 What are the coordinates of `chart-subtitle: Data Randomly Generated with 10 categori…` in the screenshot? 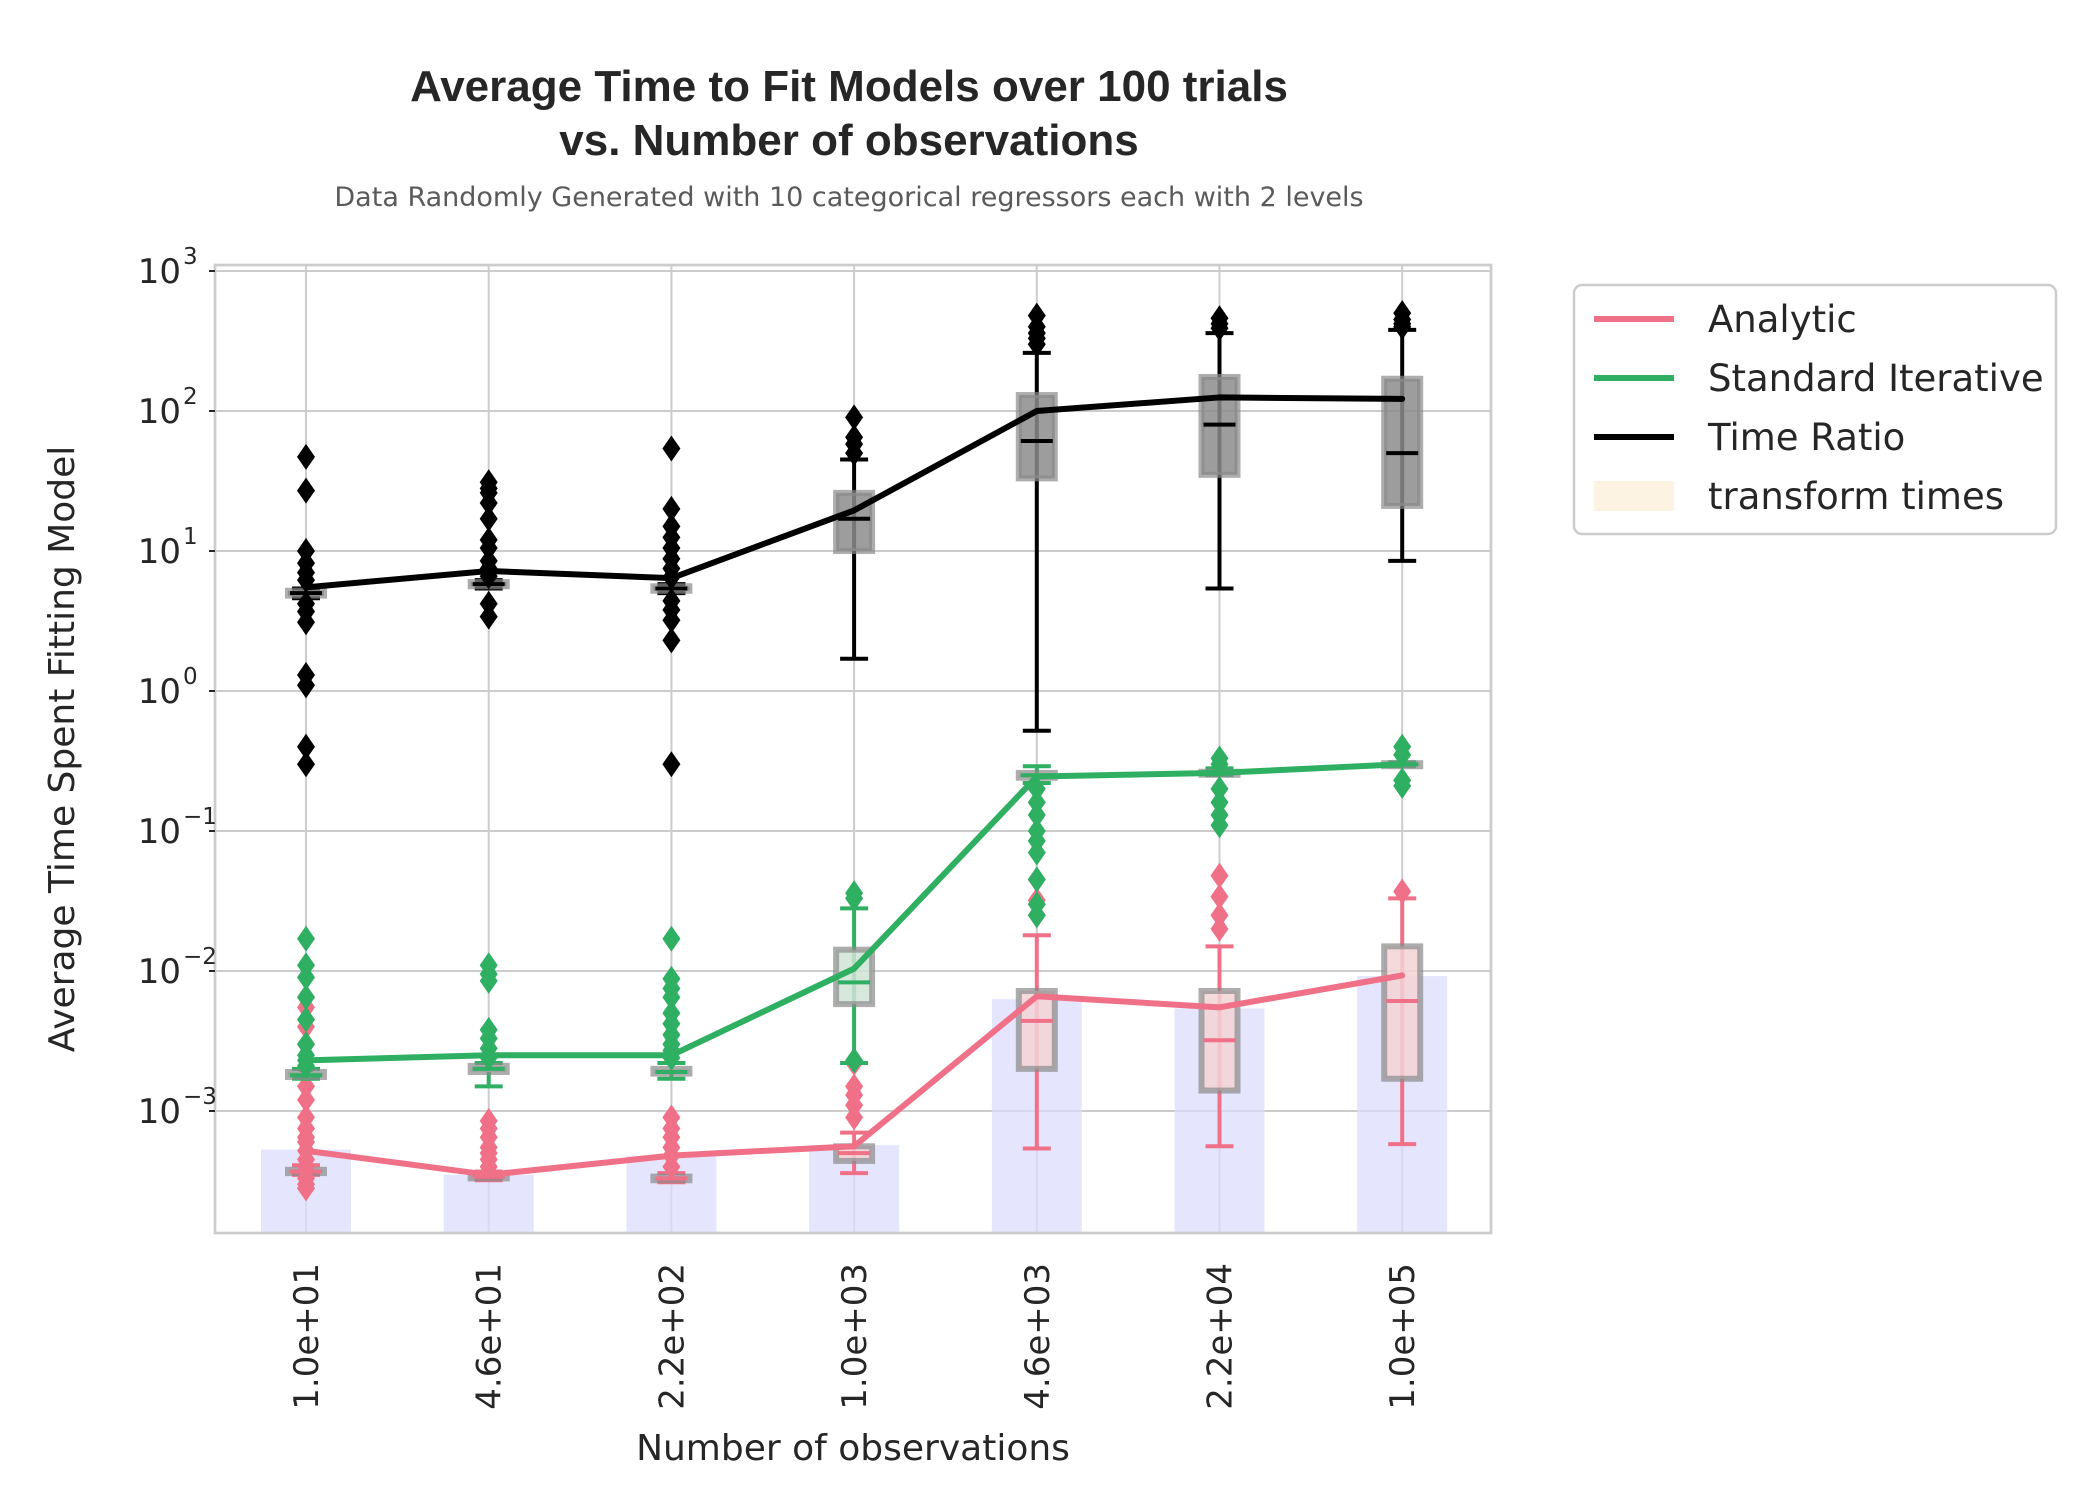 It's located at (848, 197).